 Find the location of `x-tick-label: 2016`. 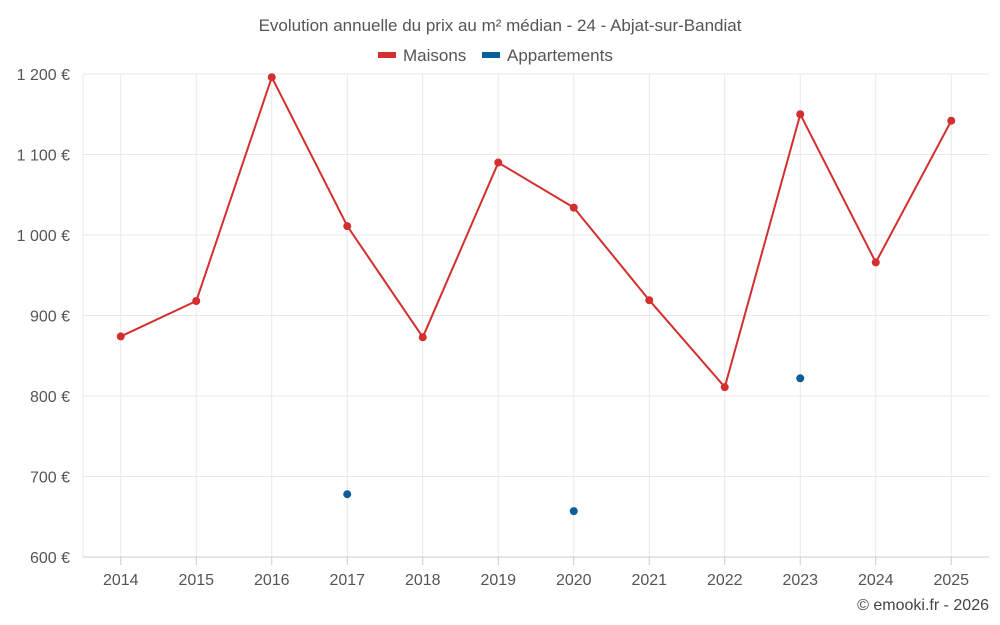

x-tick-label: 2016 is located at coordinates (272, 580).